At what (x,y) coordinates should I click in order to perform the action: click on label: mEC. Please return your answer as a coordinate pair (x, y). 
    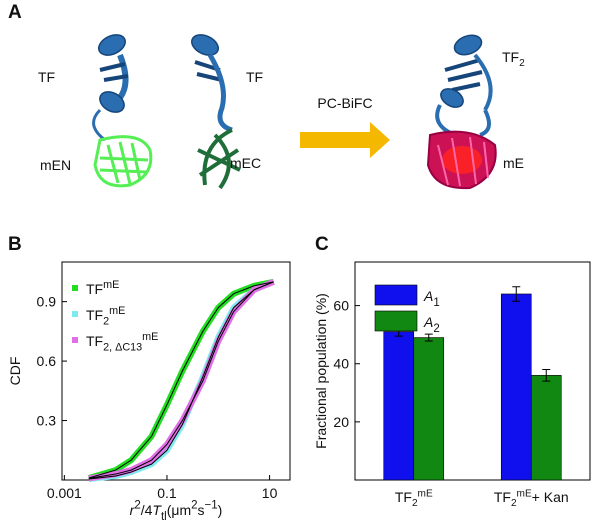
    Looking at the image, I should click on (245, 163).